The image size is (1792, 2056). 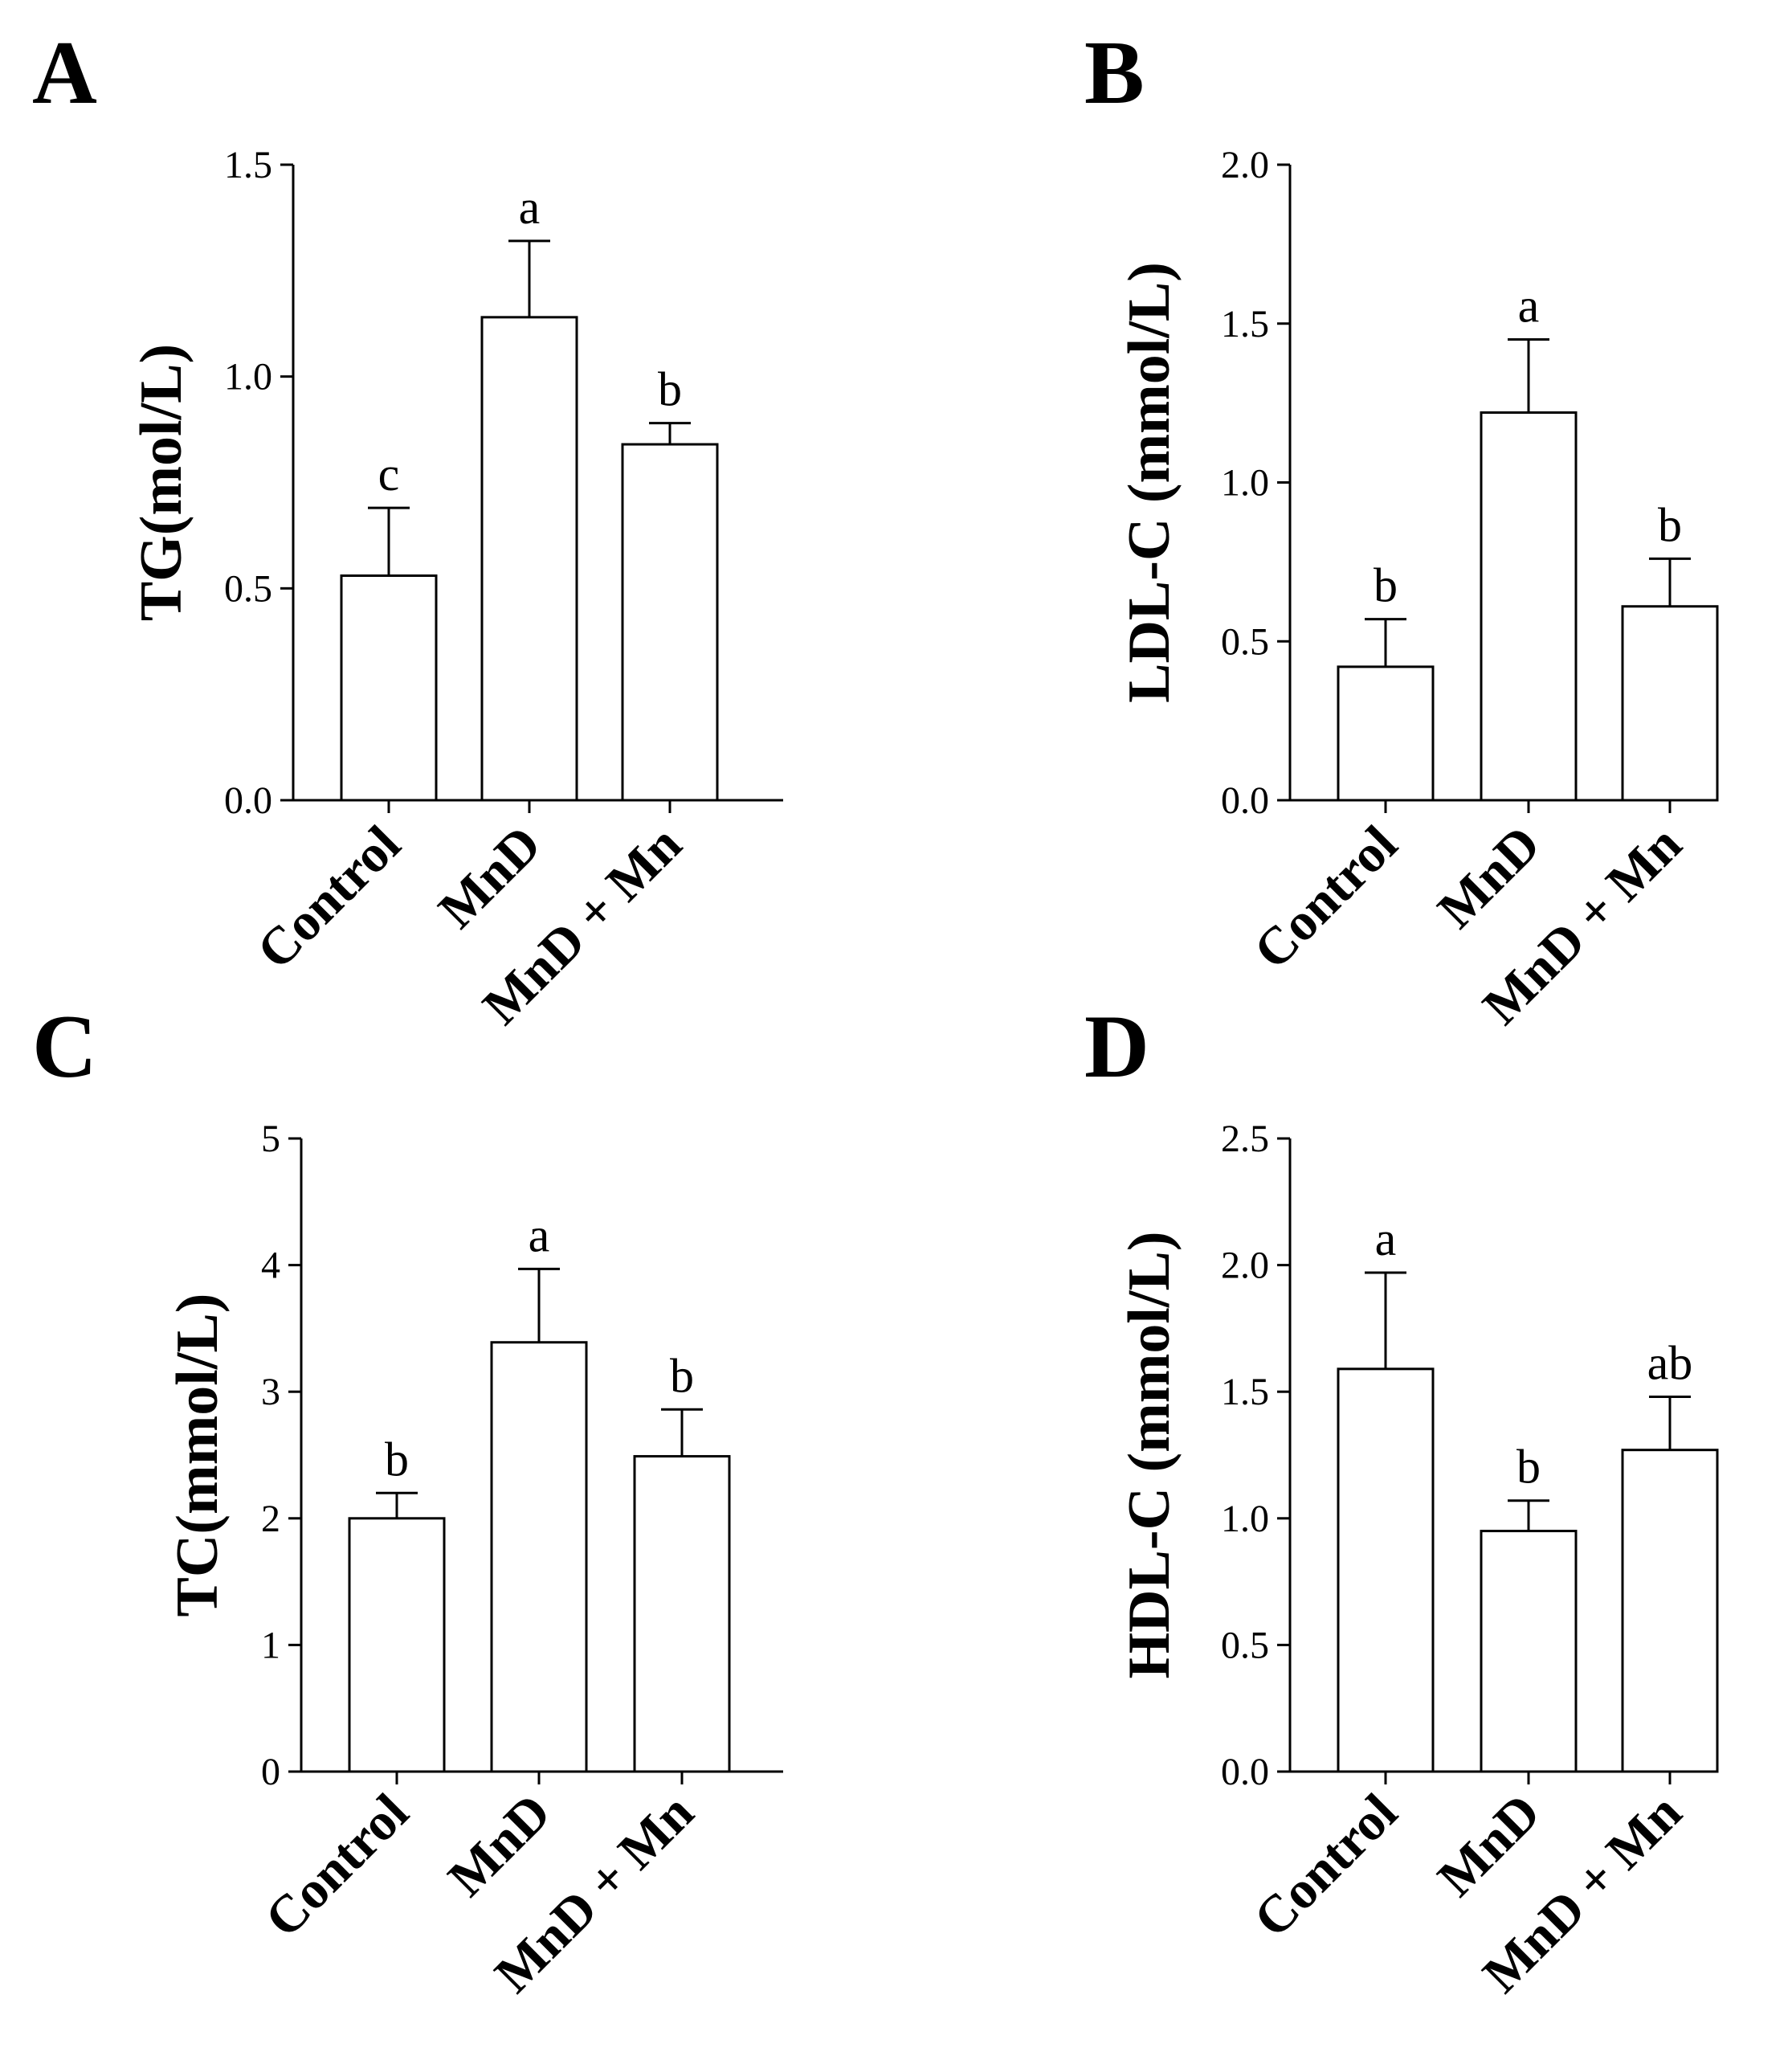 I want to click on significance-letter: ab, so click(x=1670, y=1363).